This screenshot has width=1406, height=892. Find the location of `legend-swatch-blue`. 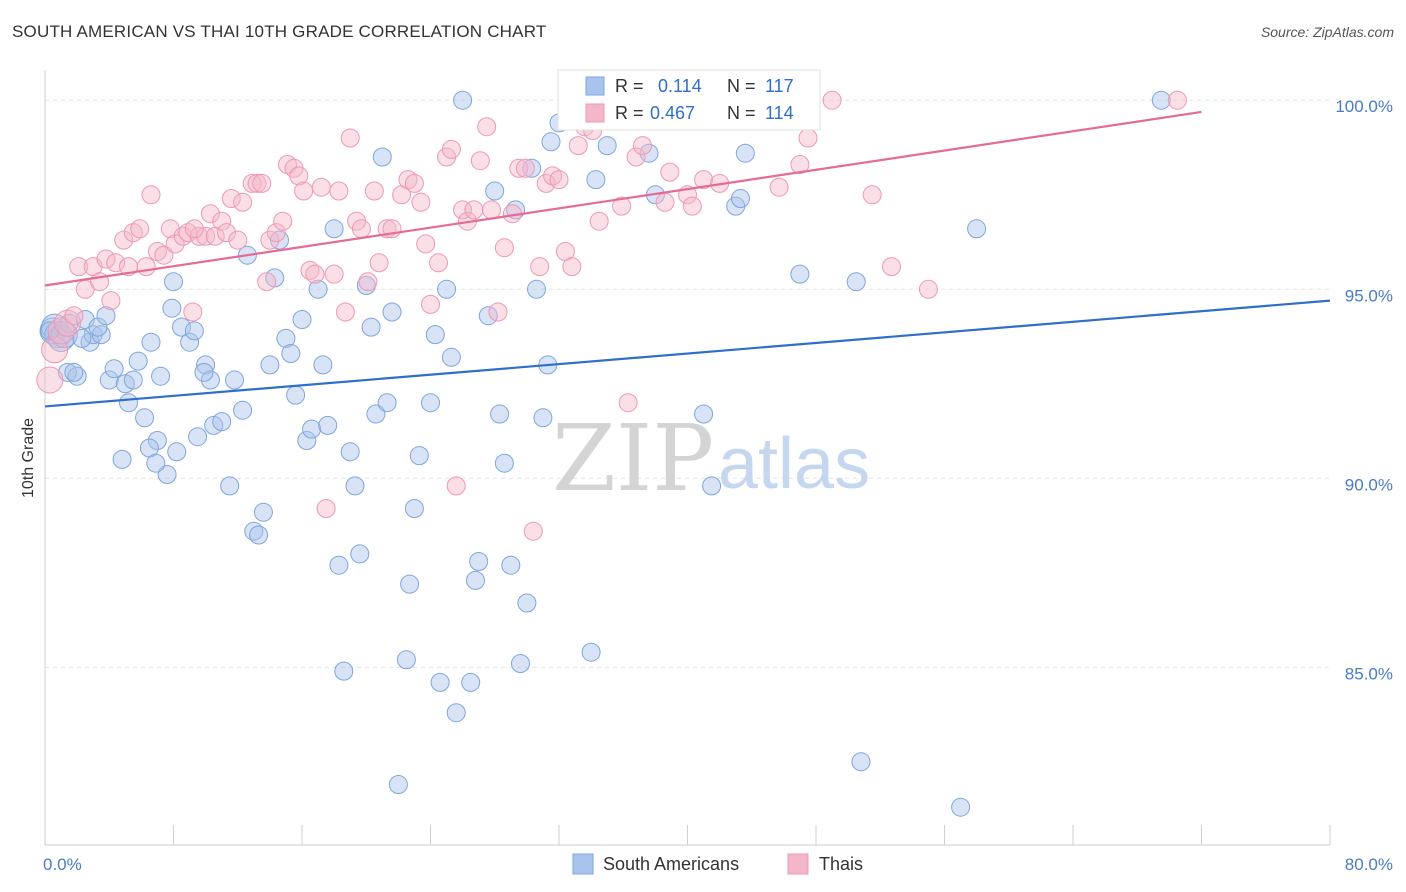

legend-swatch-blue is located at coordinates (595, 86).